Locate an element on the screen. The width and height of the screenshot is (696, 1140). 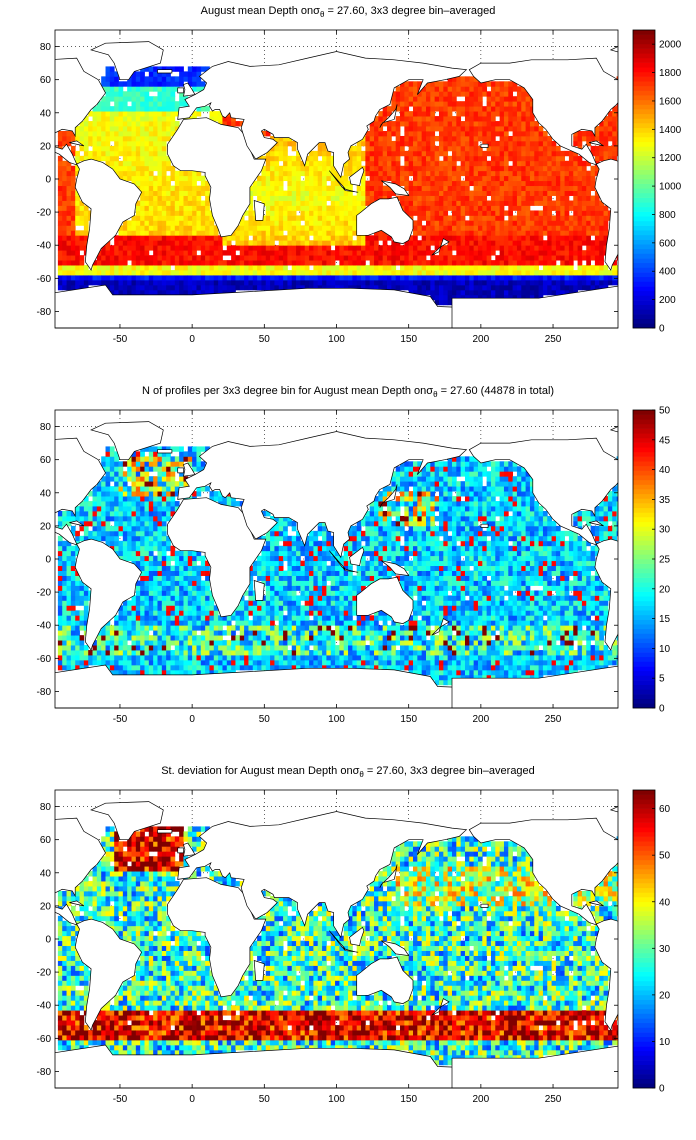
colorbar-tick-label: 1800 is located at coordinates (670, 73).